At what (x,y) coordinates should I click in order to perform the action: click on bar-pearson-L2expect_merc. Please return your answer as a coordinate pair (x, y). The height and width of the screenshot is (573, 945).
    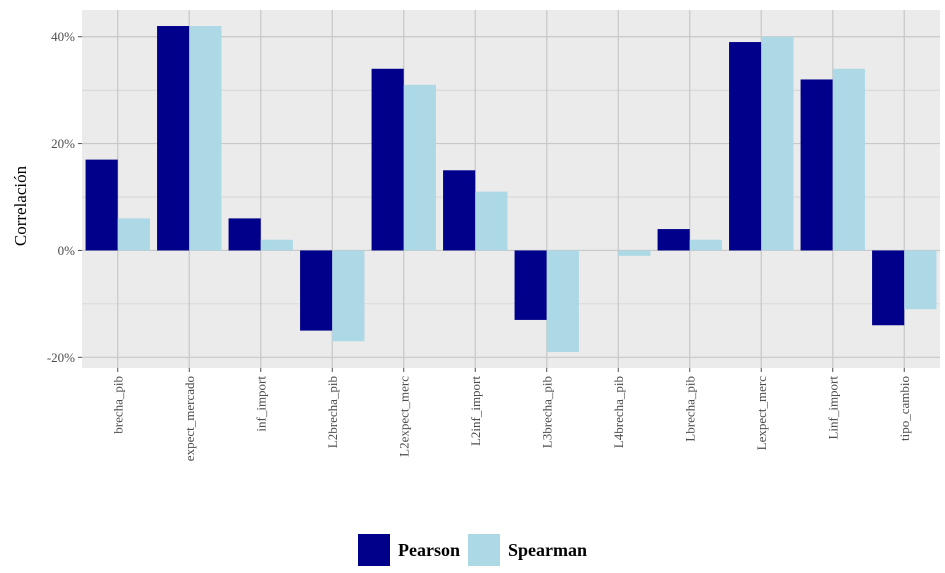
    Looking at the image, I should click on (387, 159).